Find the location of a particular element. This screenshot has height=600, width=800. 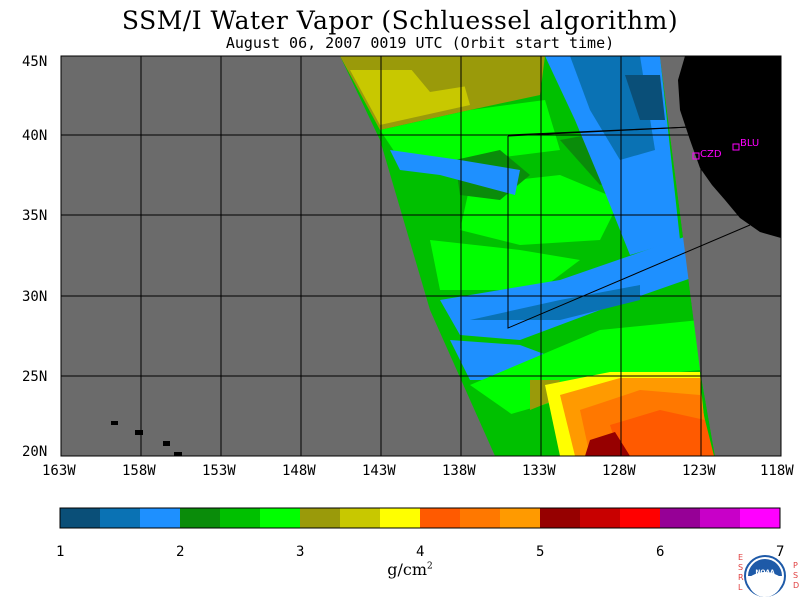

lon-label: 163W is located at coordinates (59, 471).